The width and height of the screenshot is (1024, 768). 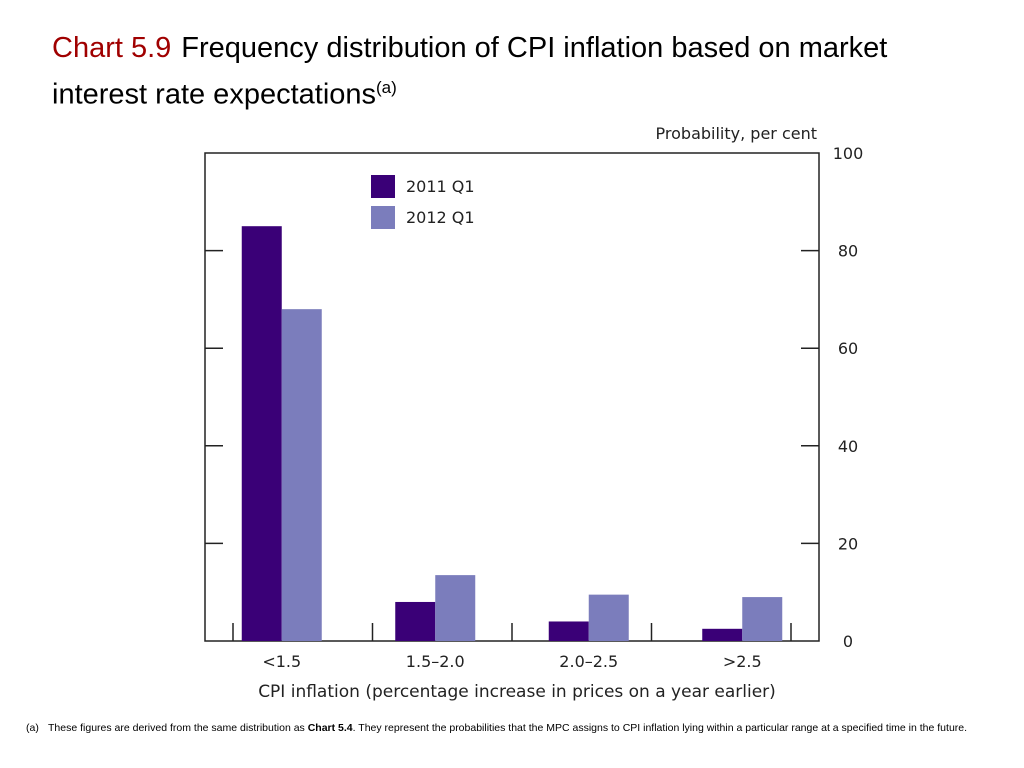 What do you see at coordinates (281, 661) in the screenshot?
I see `x-tick-label: <1.5` at bounding box center [281, 661].